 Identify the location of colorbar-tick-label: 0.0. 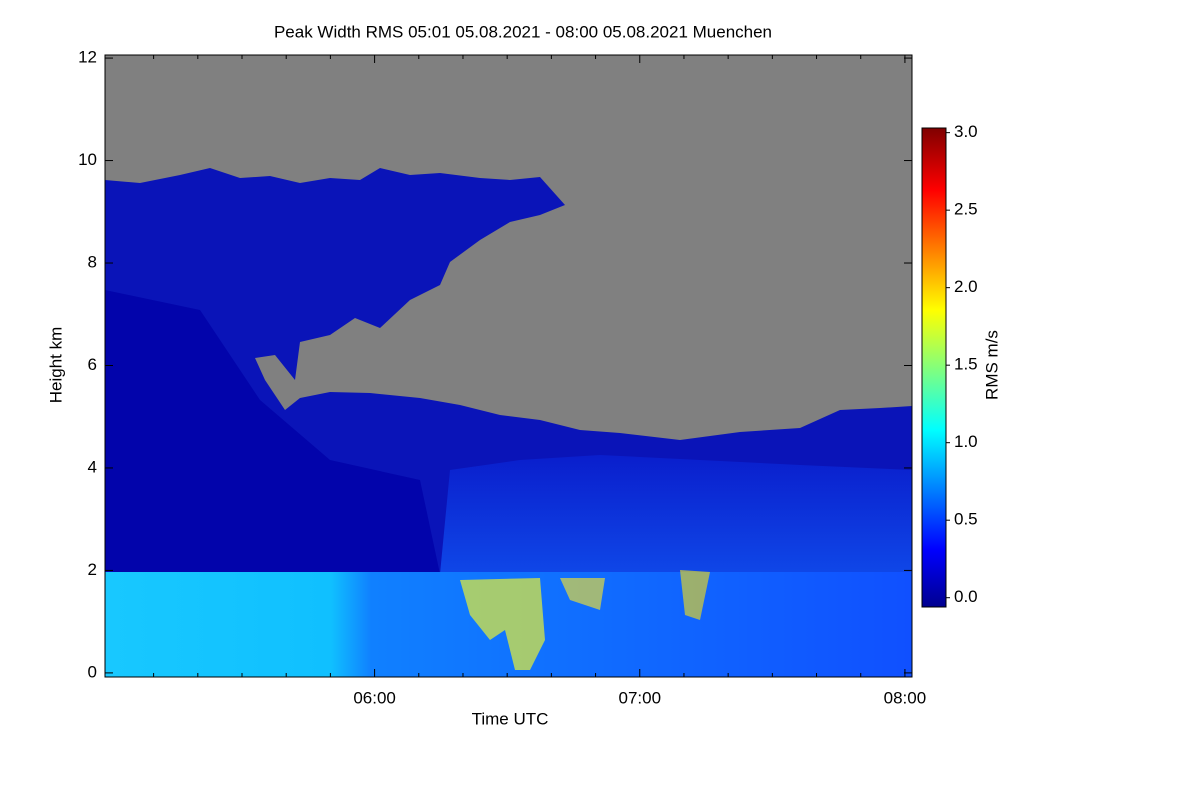
(966, 596).